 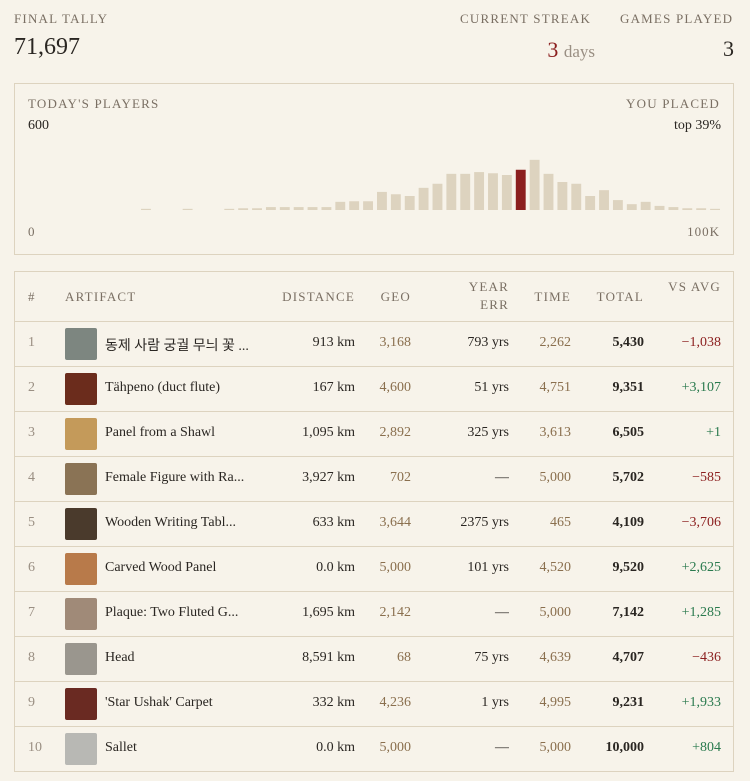 I want to click on total-score: 6,505, so click(x=628, y=432).